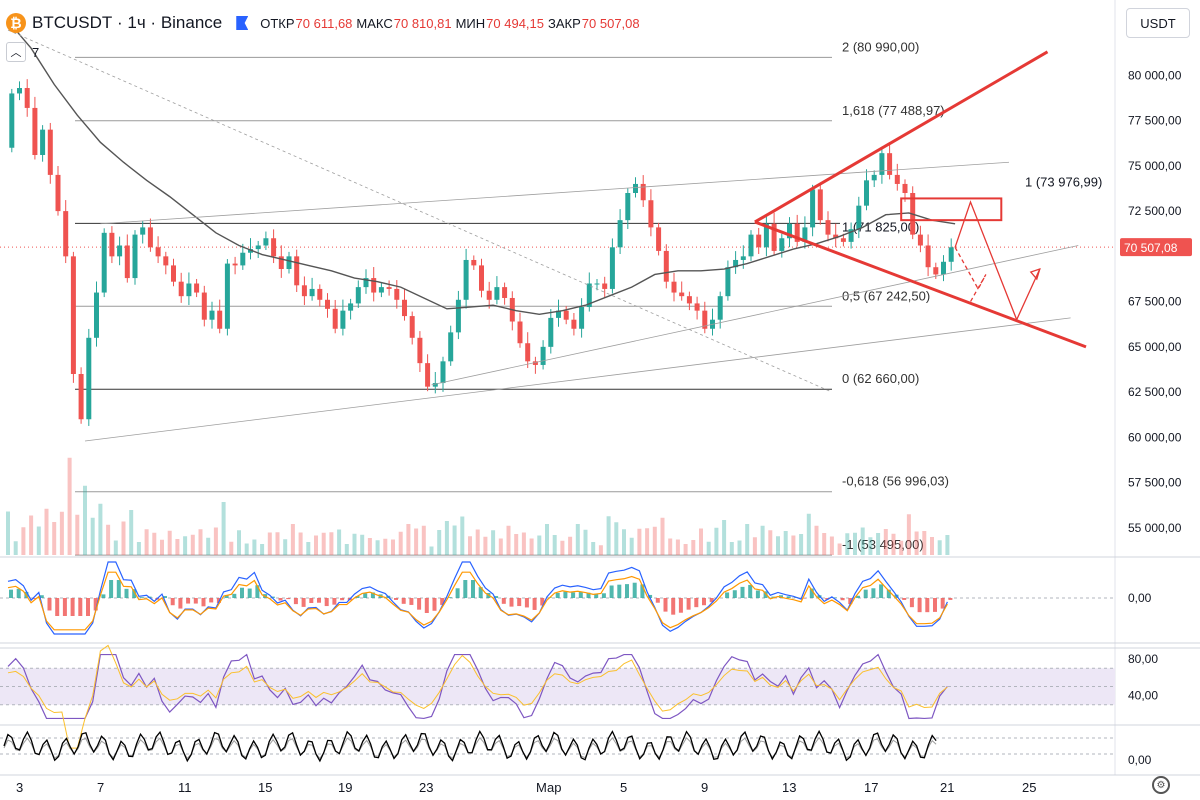 This screenshot has height=800, width=1200. Describe the element at coordinates (1158, 23) in the screenshot. I see `currency-selector: USDT` at that location.